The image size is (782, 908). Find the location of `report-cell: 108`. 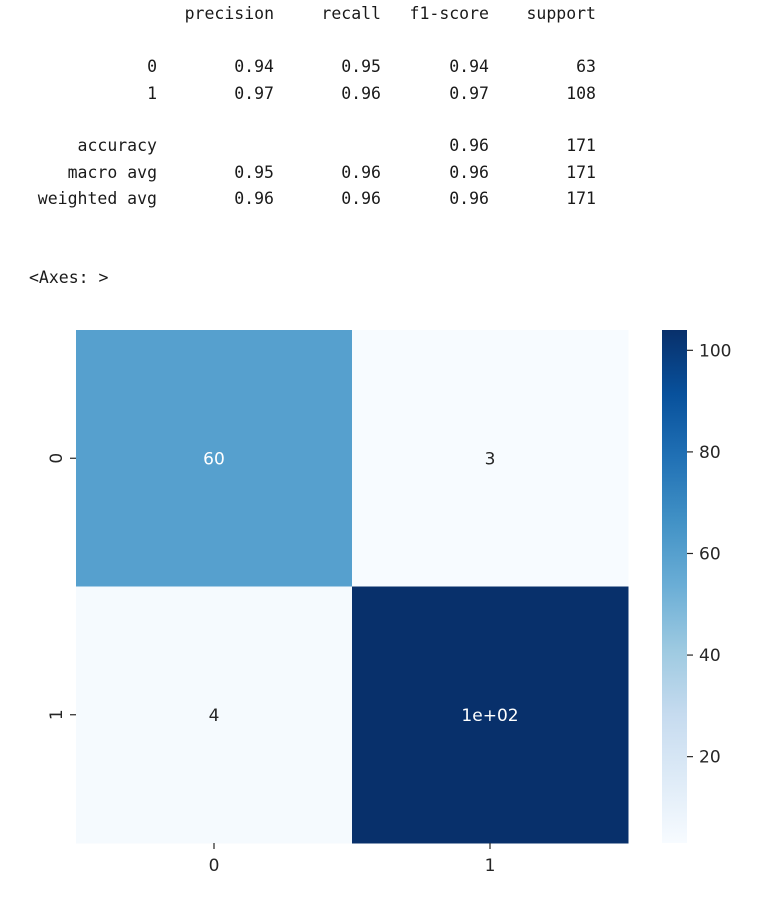

report-cell: 108 is located at coordinates (581, 93).